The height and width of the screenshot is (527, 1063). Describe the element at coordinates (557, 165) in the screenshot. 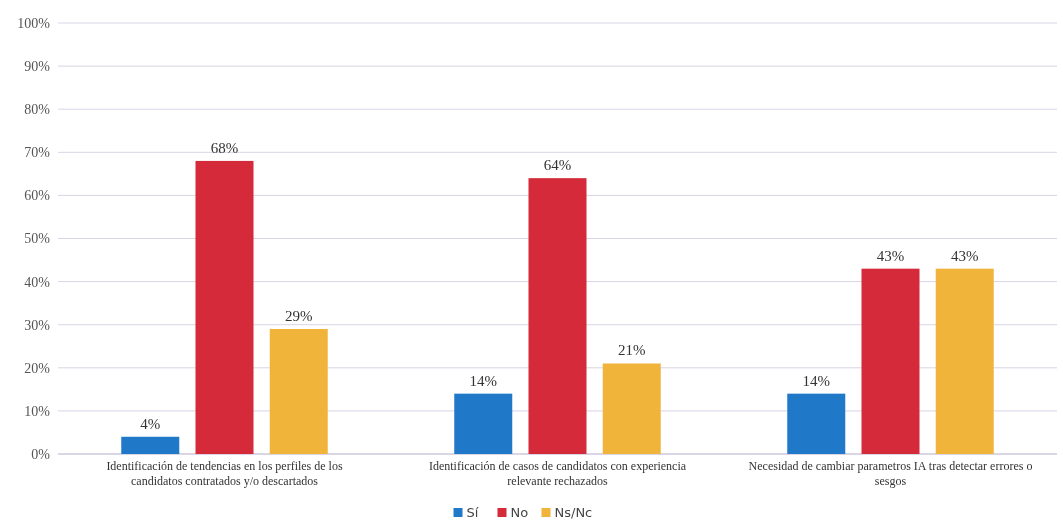

I see `data-label: 64%` at that location.